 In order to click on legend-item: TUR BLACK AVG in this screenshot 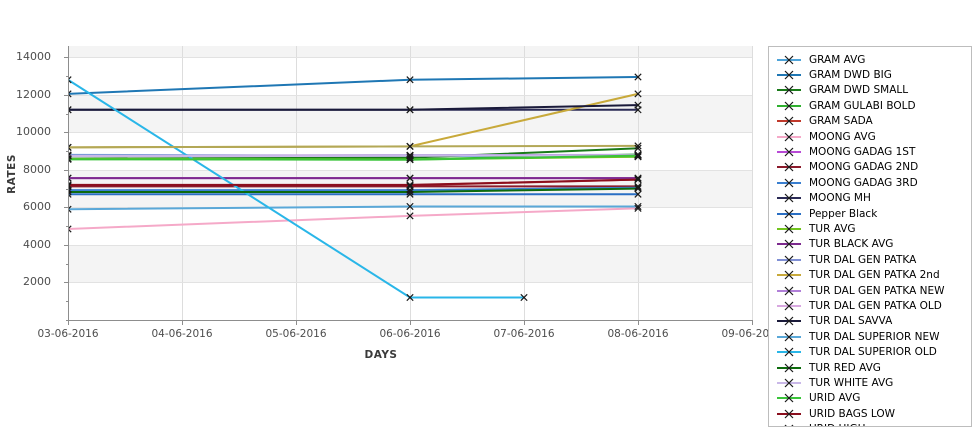, I will do `click(870, 244)`.